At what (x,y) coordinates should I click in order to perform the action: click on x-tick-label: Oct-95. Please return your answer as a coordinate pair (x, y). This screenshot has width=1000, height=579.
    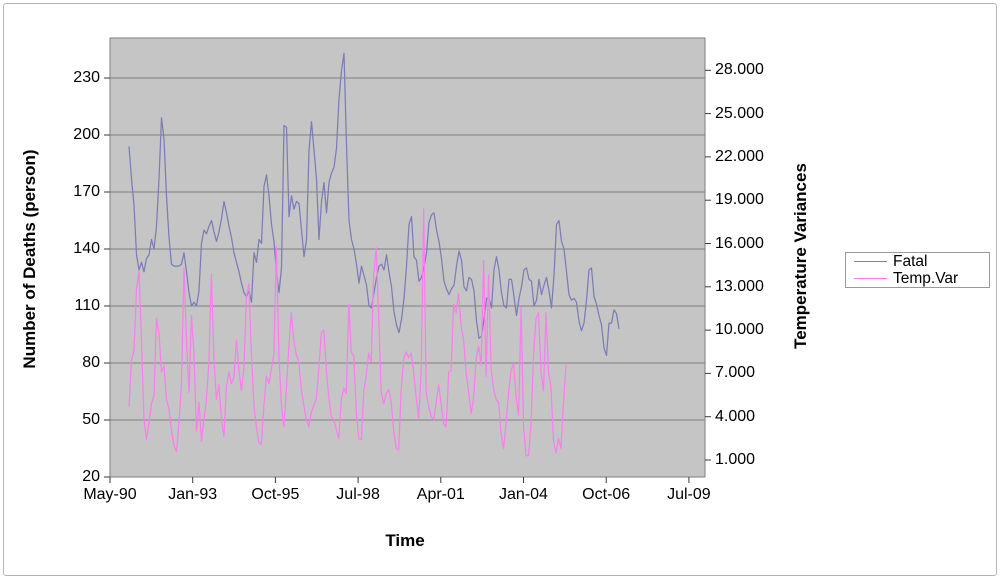
    Looking at the image, I should click on (275, 494).